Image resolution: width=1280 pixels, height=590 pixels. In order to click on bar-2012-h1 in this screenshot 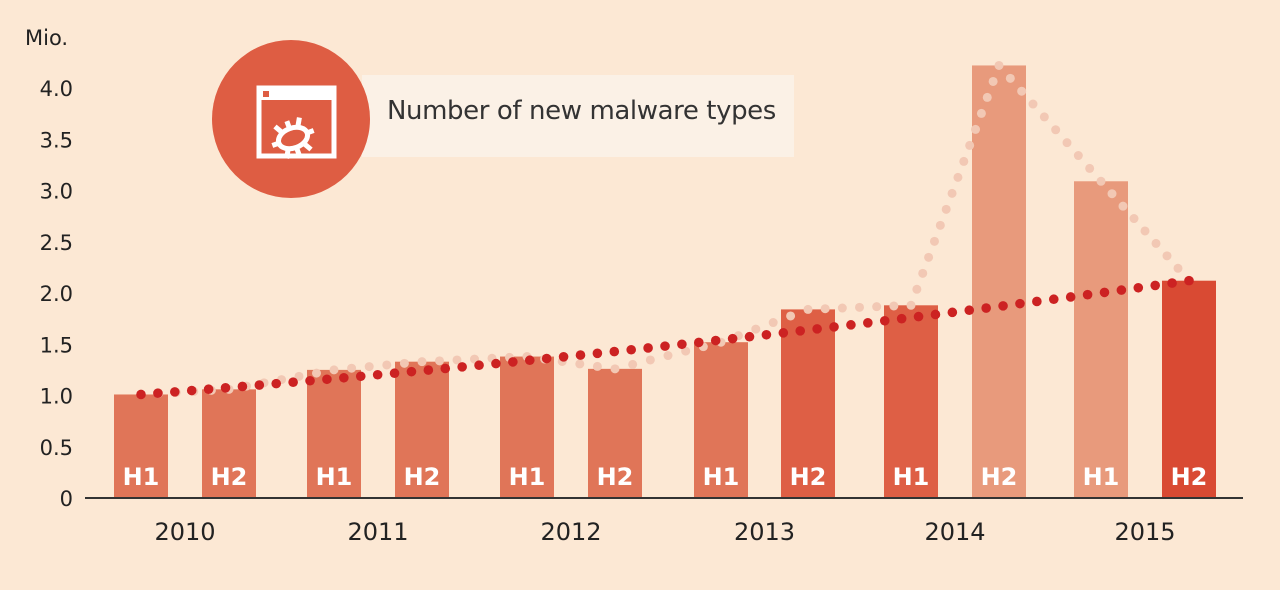, I will do `click(527, 427)`.